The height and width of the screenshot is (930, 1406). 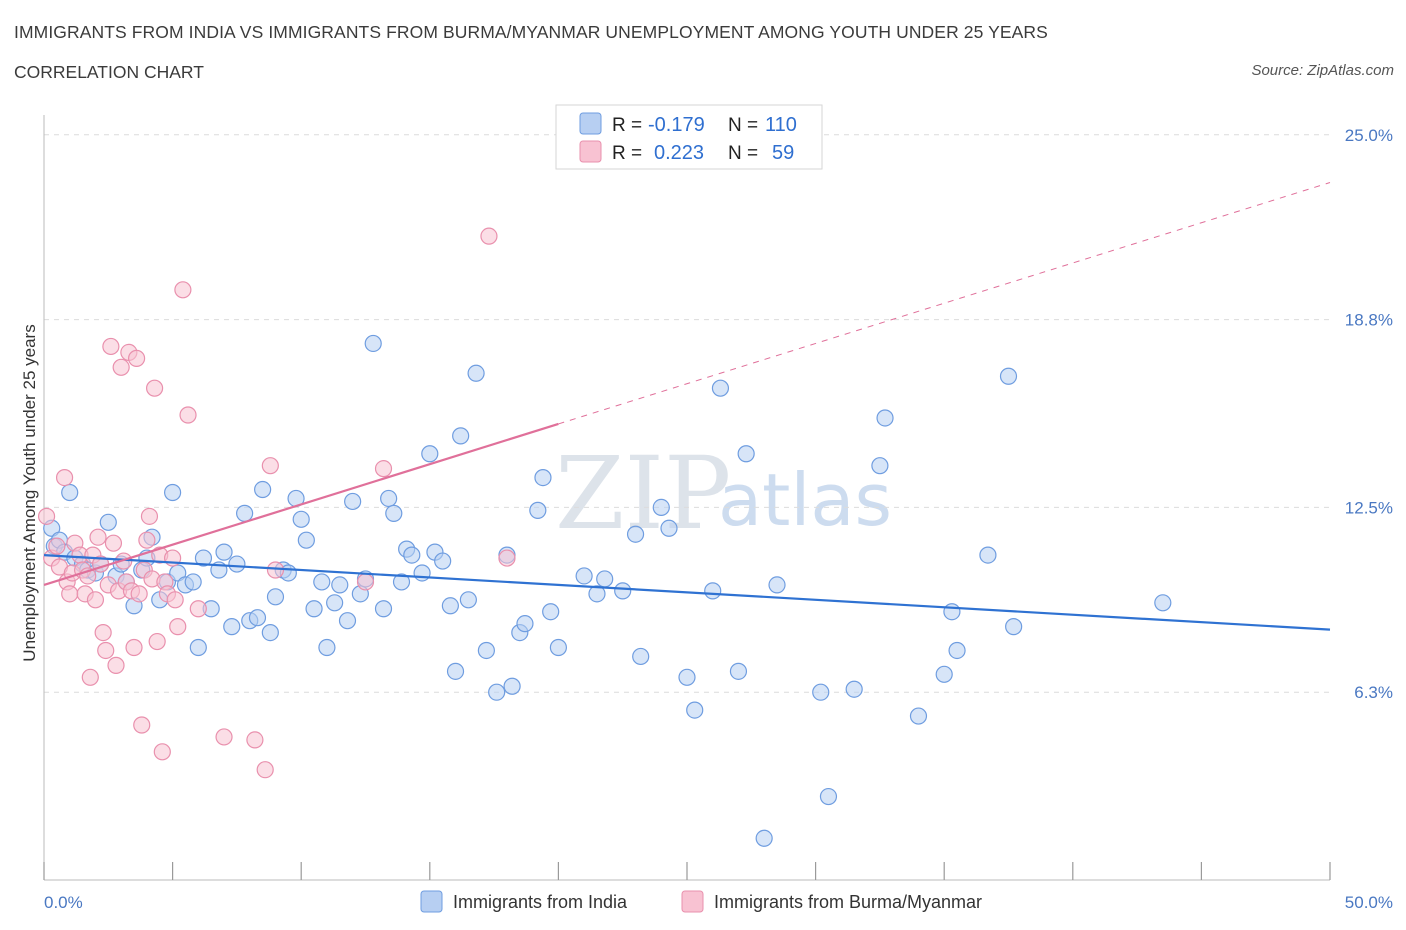 I want to click on y-axis-label: Unemployment Among Youth under 25 years, so click(x=29, y=492).